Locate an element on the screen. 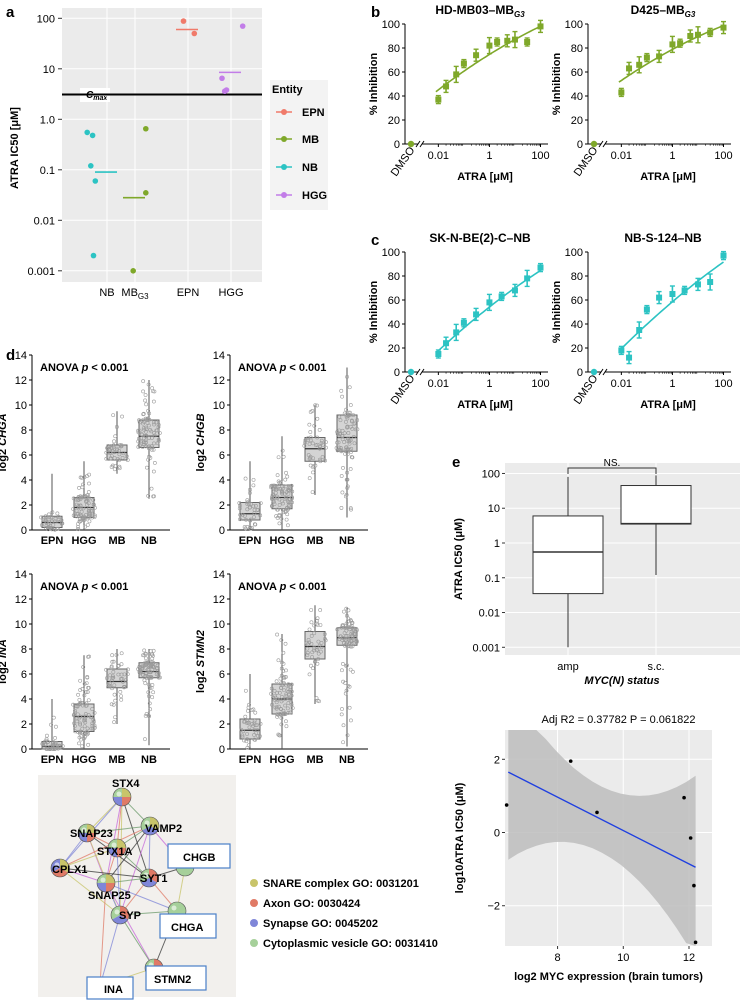  panel-a-xtick-epn: EPN is located at coordinates (188, 293).